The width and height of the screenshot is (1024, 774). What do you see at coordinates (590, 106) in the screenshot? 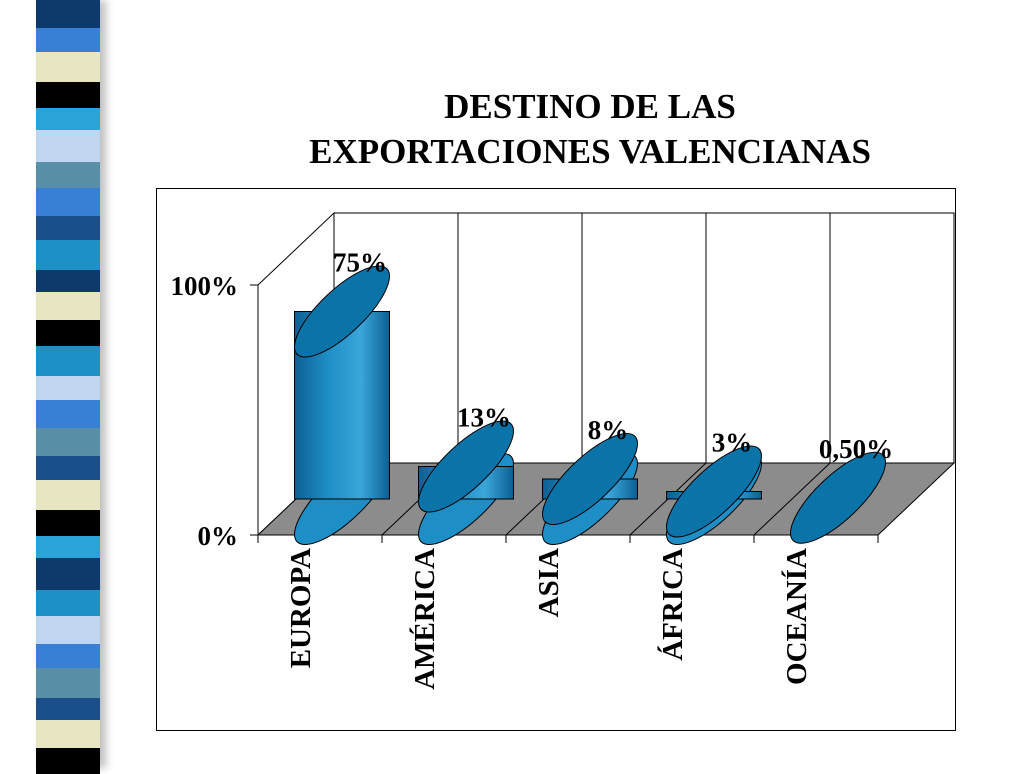
I see `title-line-1: DESTINO DE LAS` at bounding box center [590, 106].